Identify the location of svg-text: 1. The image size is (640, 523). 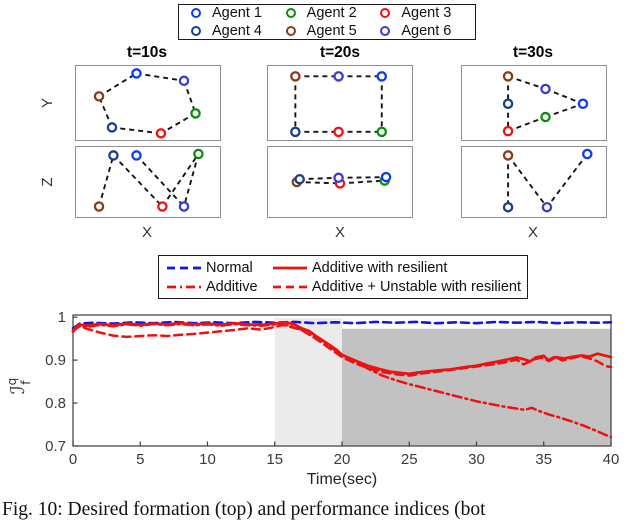
(62, 317).